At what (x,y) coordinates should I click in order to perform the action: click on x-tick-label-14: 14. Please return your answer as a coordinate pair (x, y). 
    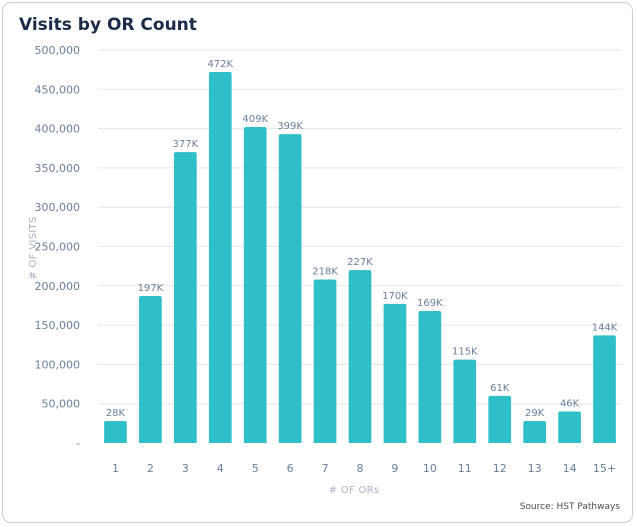
    Looking at the image, I should click on (570, 468).